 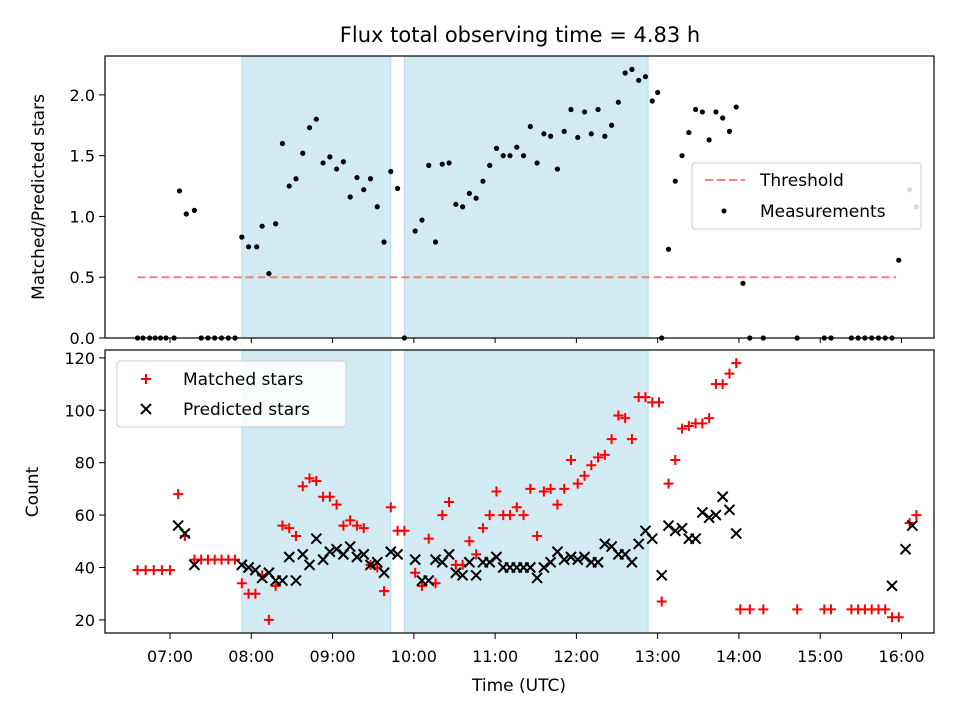 I want to click on y-tick-label: 100, so click(x=79, y=410).